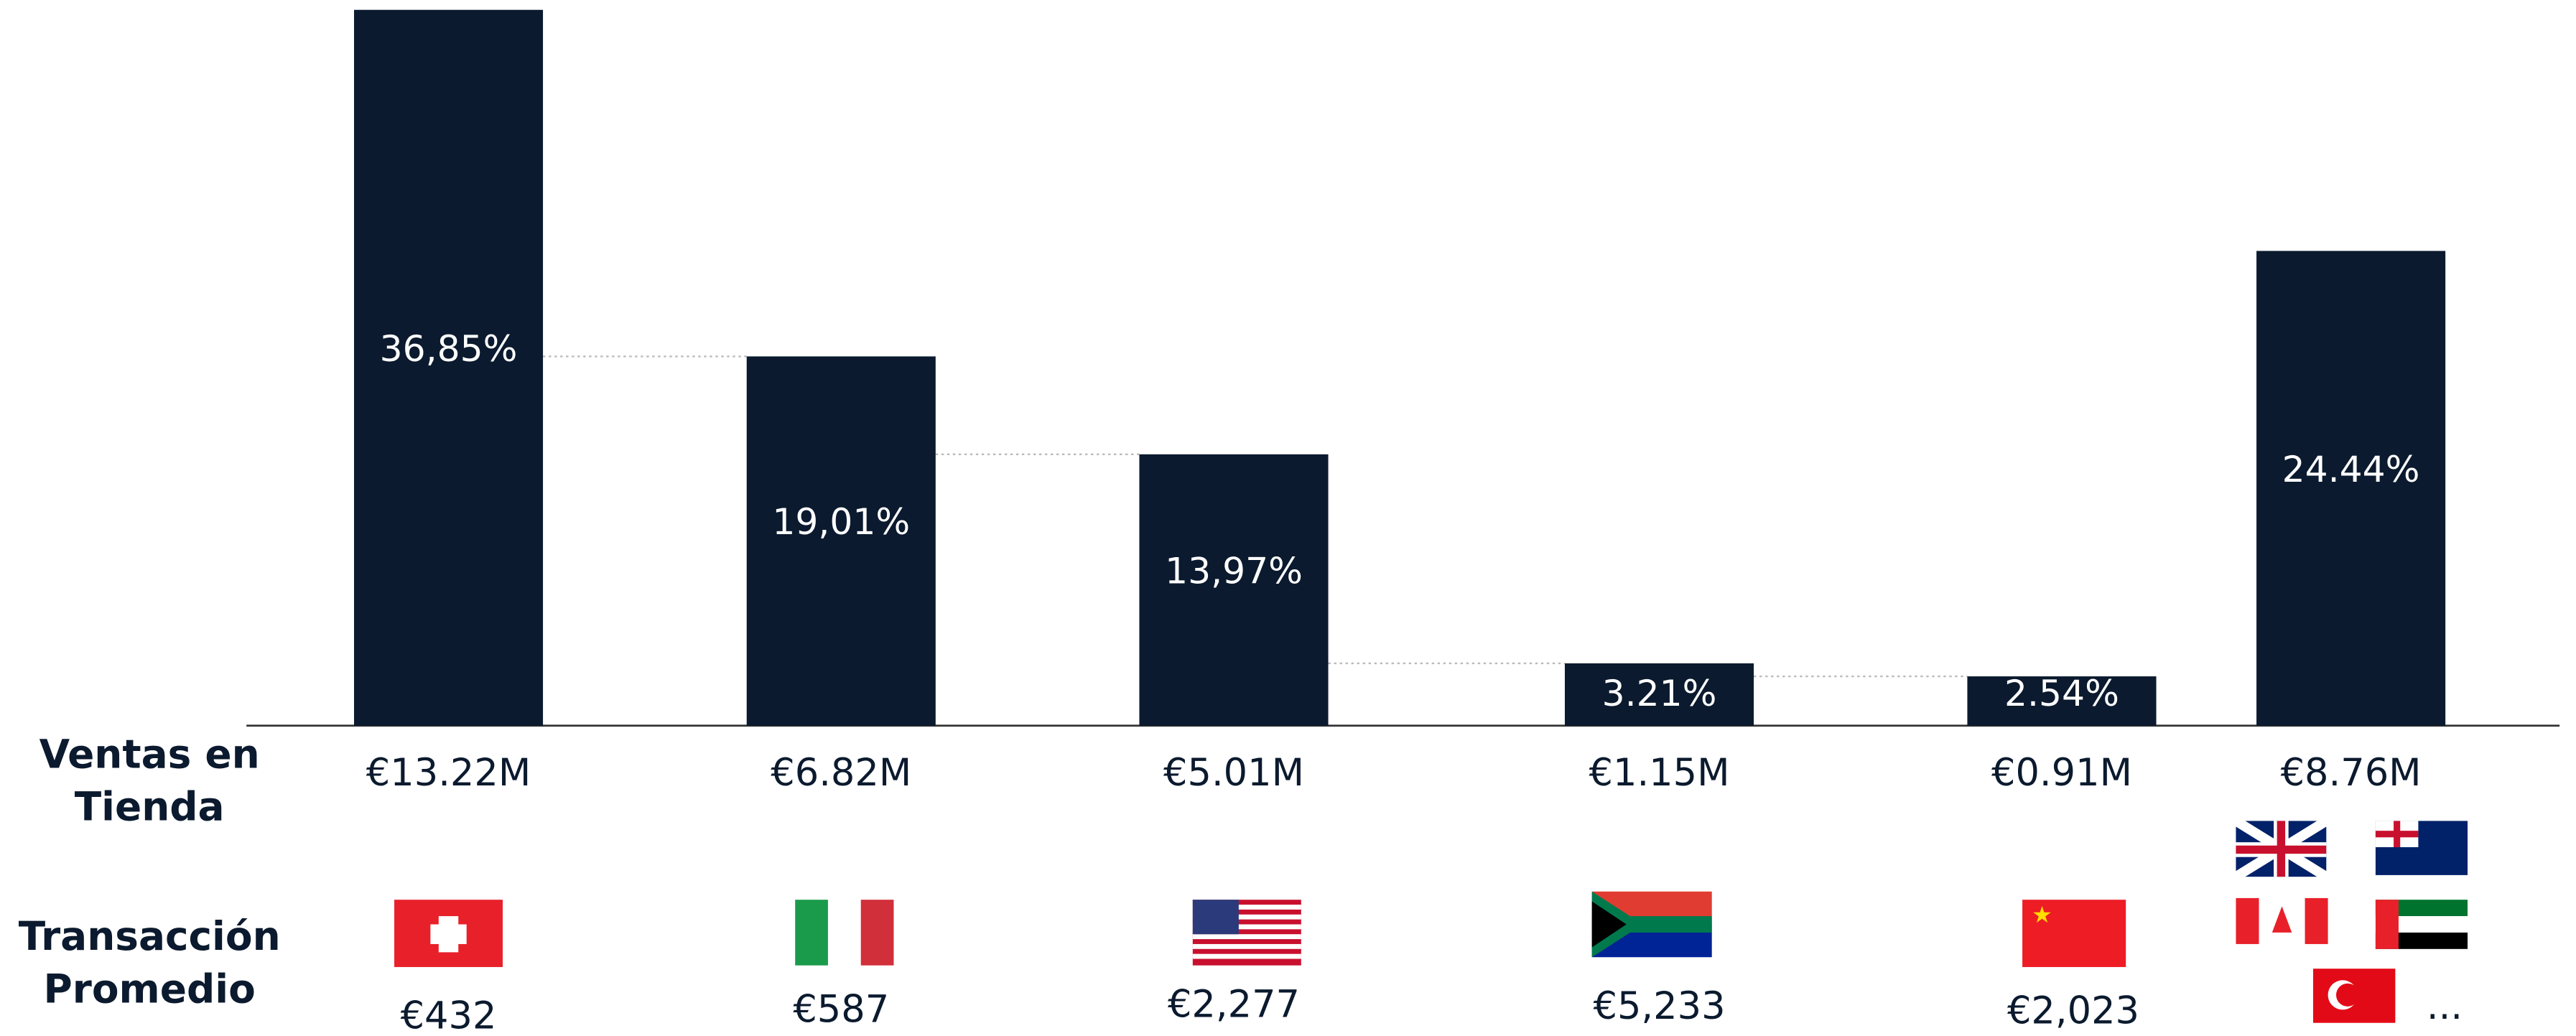 Image resolution: width=2576 pixels, height=1036 pixels. I want to click on transaction-label: €5,233, so click(1659, 1006).